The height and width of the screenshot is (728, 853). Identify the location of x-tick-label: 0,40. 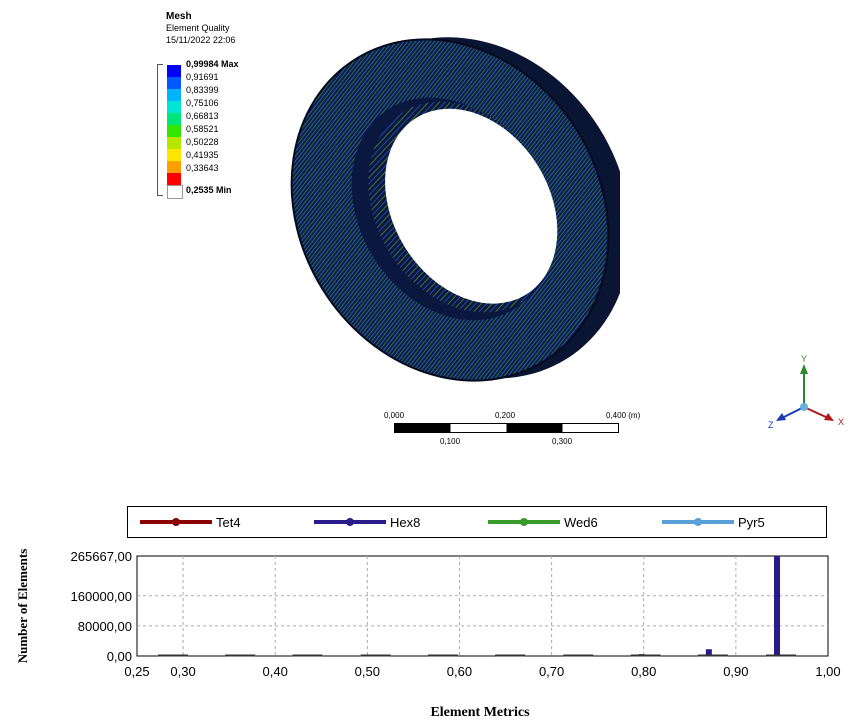
(275, 671).